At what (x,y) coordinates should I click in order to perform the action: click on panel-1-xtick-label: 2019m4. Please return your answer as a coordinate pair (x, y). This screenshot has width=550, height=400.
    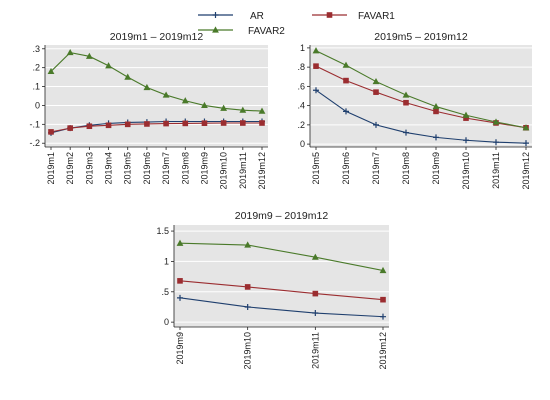
    Looking at the image, I should click on (109, 168).